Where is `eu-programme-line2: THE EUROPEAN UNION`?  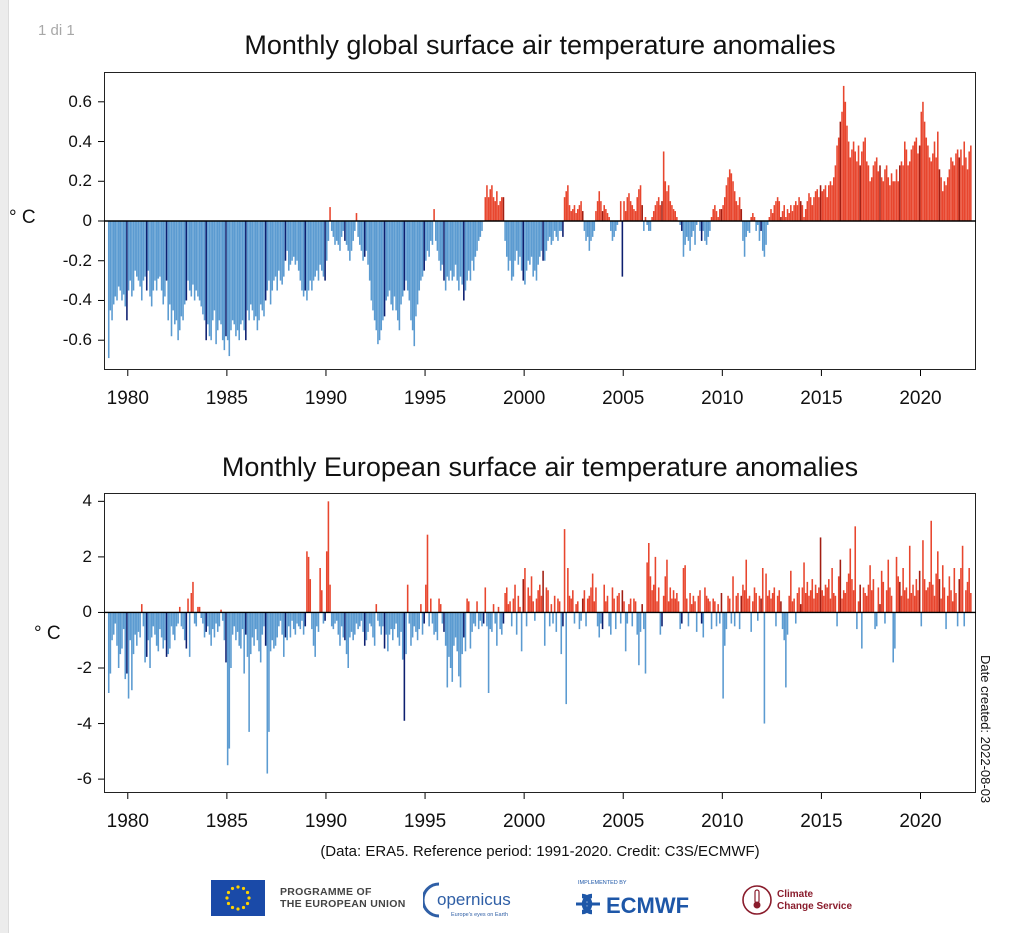
eu-programme-line2: THE EUROPEAN UNION is located at coordinates (343, 904).